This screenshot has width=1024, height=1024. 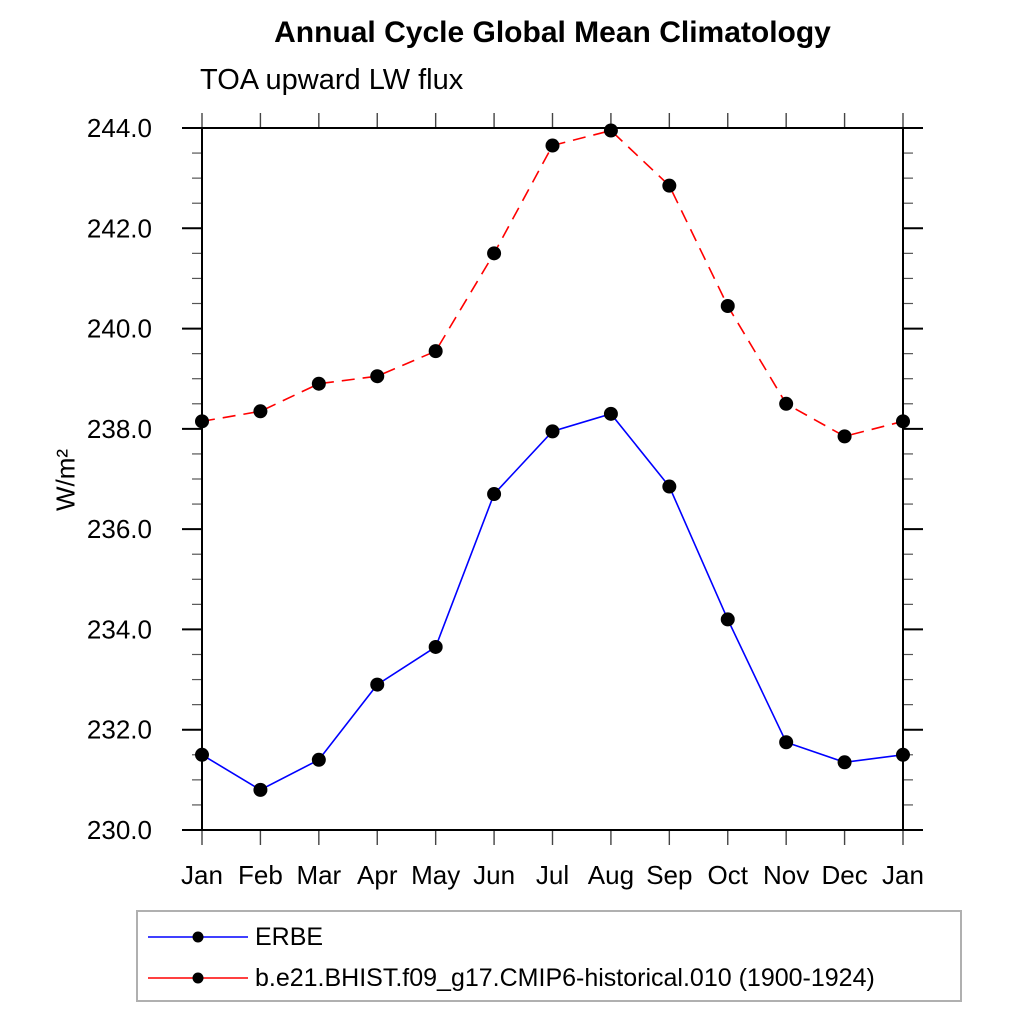 I want to click on svg-text: 240.0, so click(x=119, y=329).